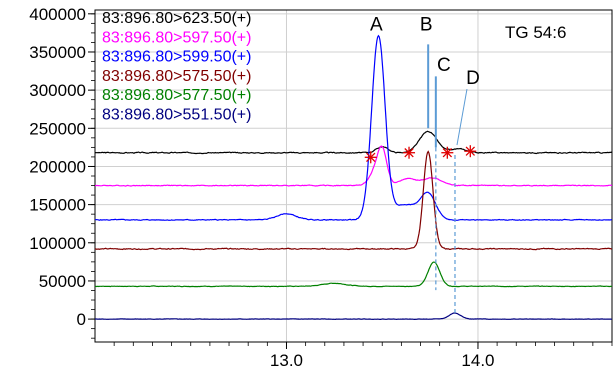 The width and height of the screenshot is (614, 376). Describe the element at coordinates (176, 37) in the screenshot. I see `legend-entry: 83:896.80>597.50(+)` at that location.